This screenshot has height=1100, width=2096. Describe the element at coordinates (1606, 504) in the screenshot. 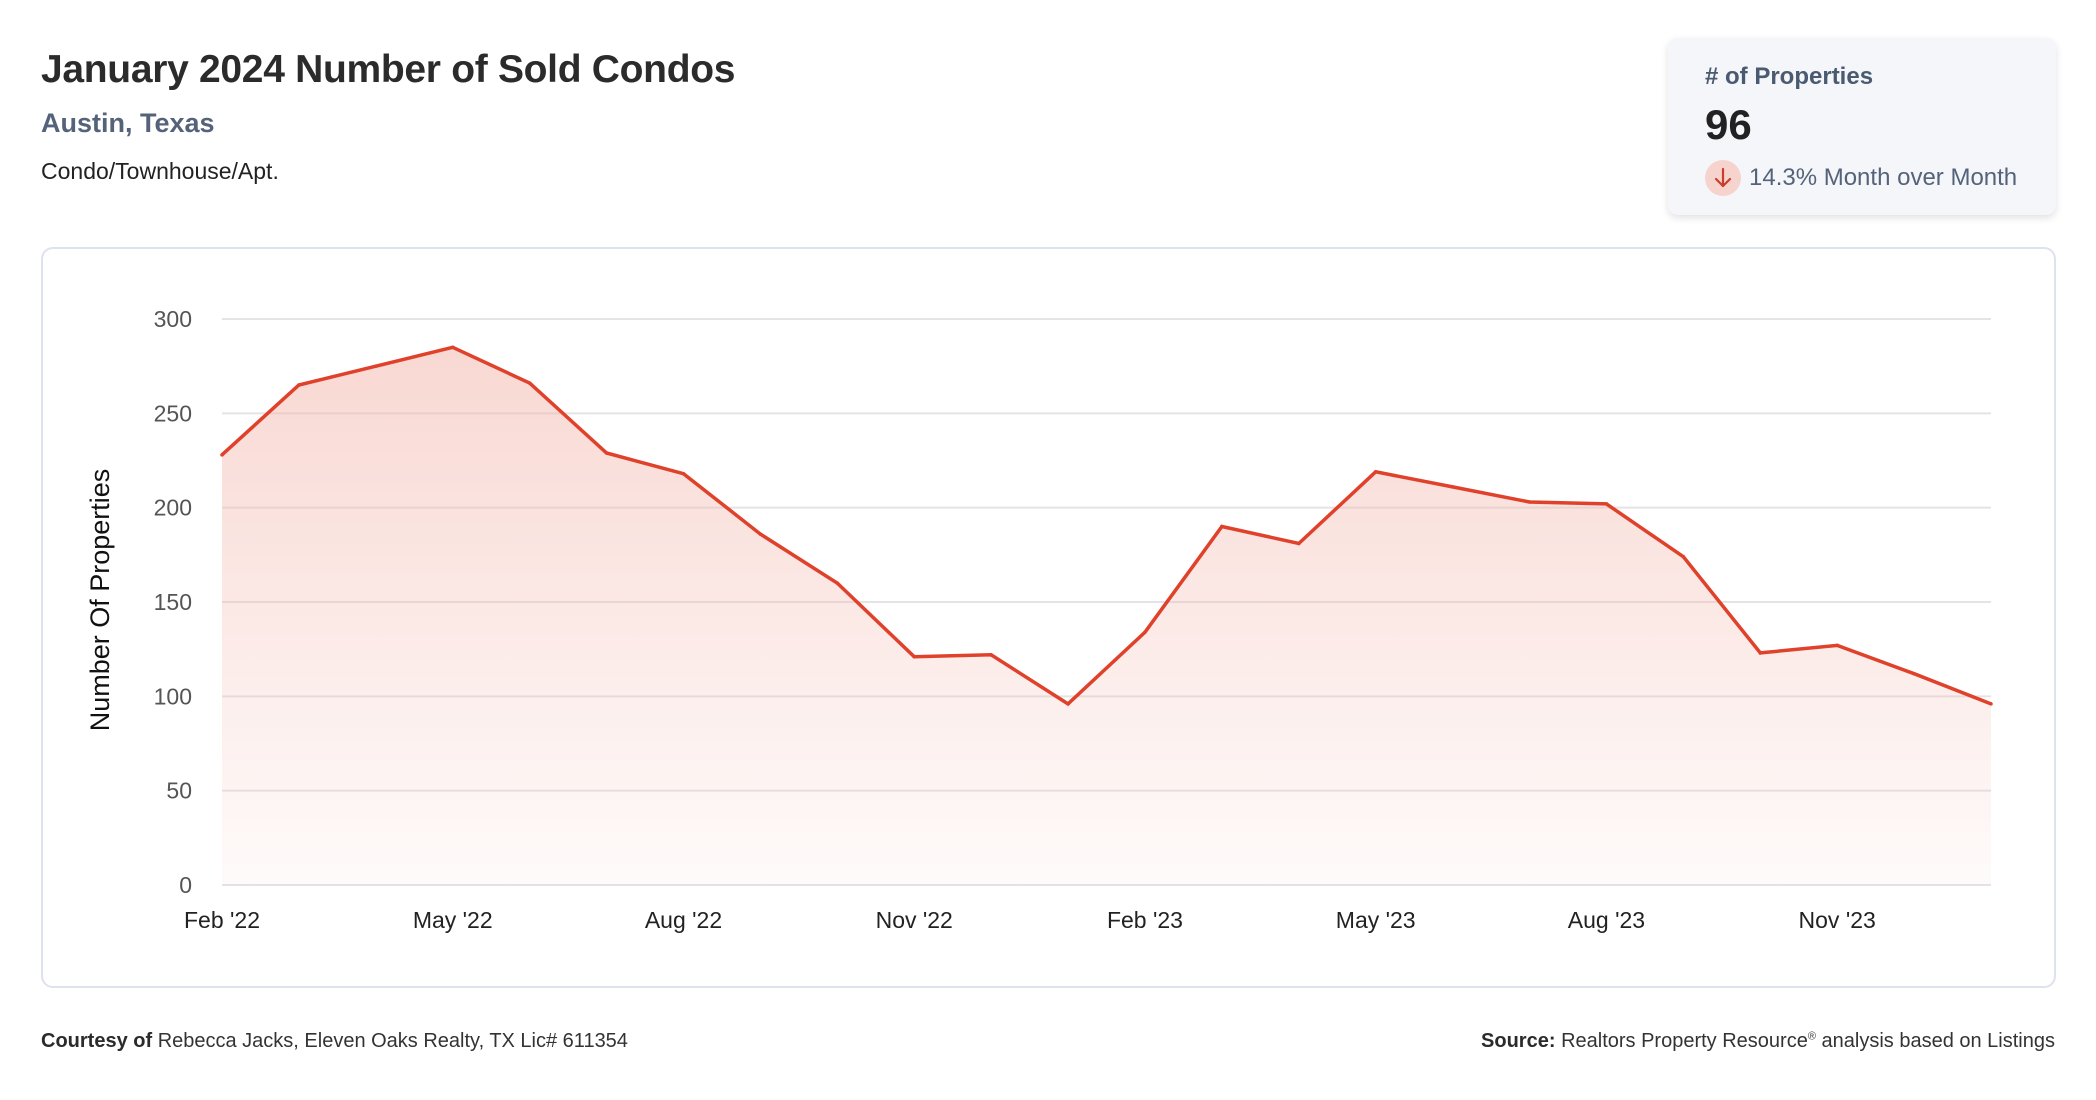

I see `data-point: Aug '23: 202` at that location.